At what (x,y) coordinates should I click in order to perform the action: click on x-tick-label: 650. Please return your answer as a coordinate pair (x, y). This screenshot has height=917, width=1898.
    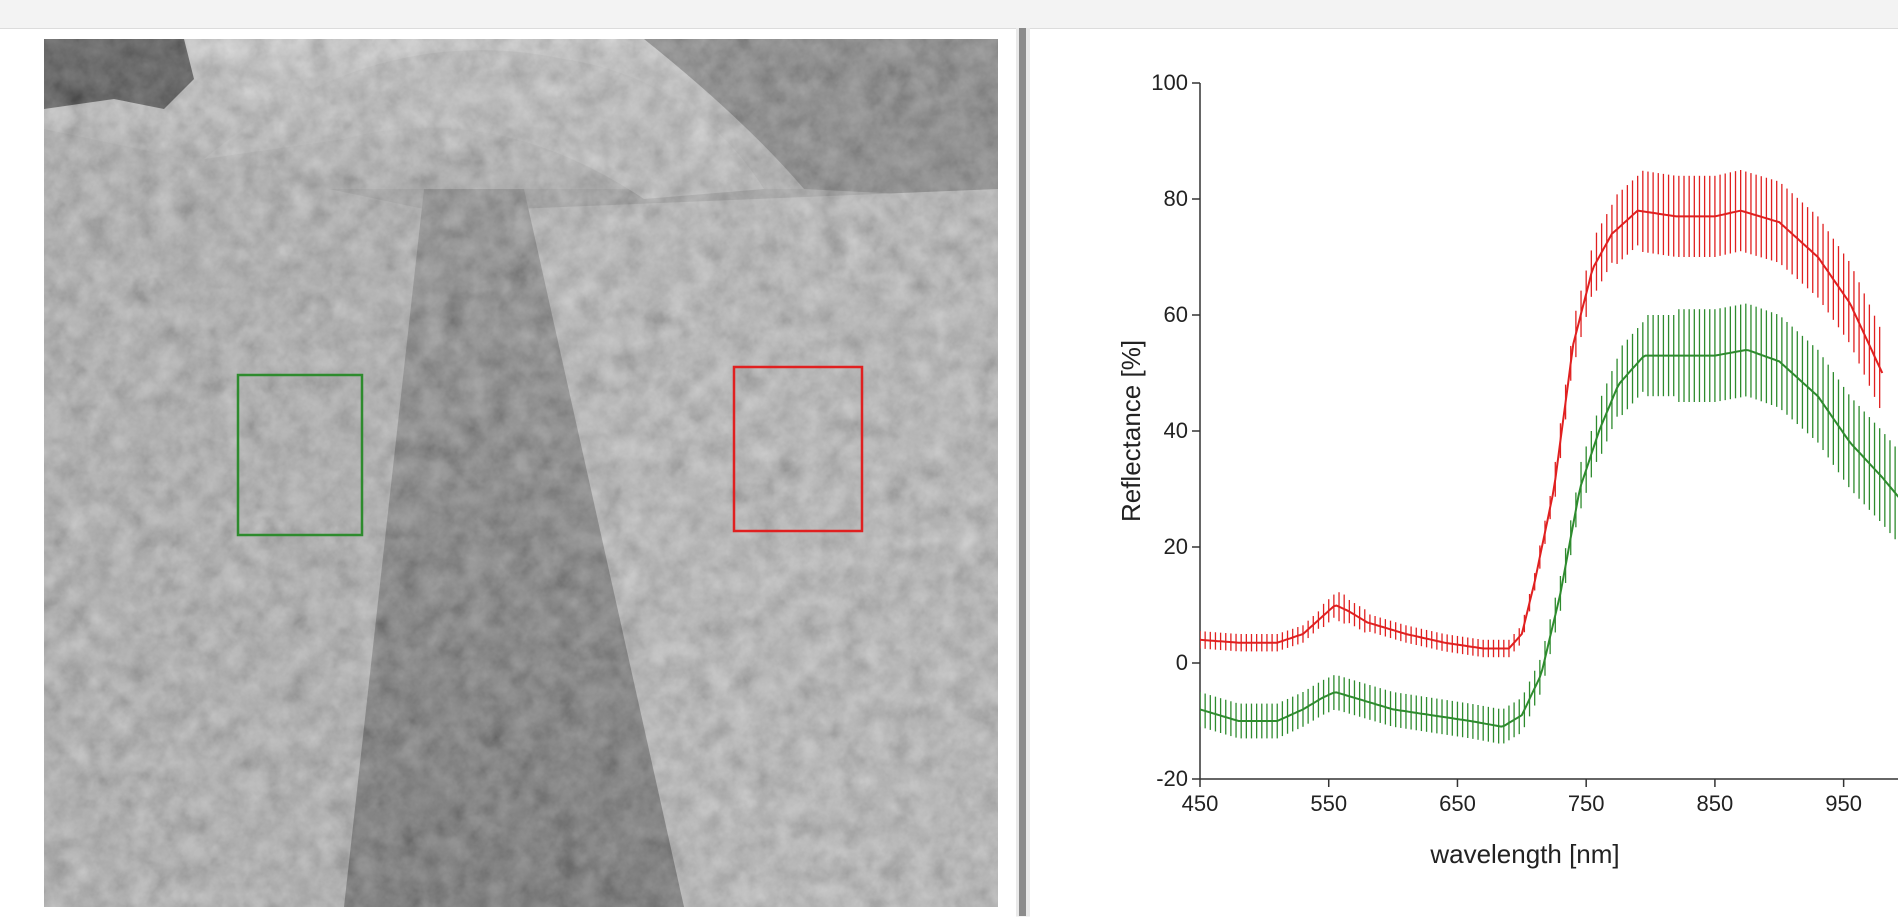
    Looking at the image, I should click on (1457, 803).